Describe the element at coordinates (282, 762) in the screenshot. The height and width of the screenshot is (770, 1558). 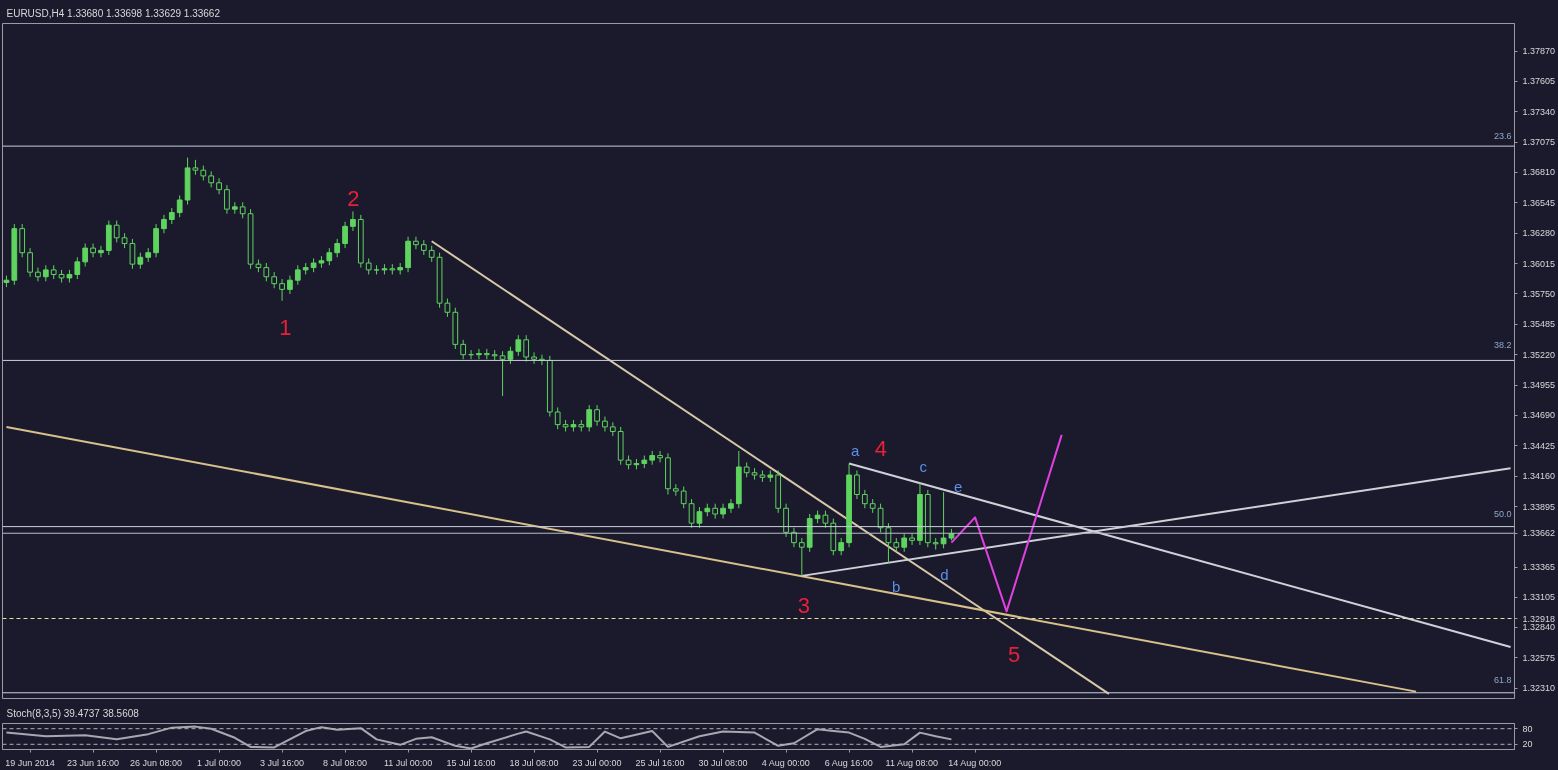
I see `category-label: 3 Jul 16:00` at that location.